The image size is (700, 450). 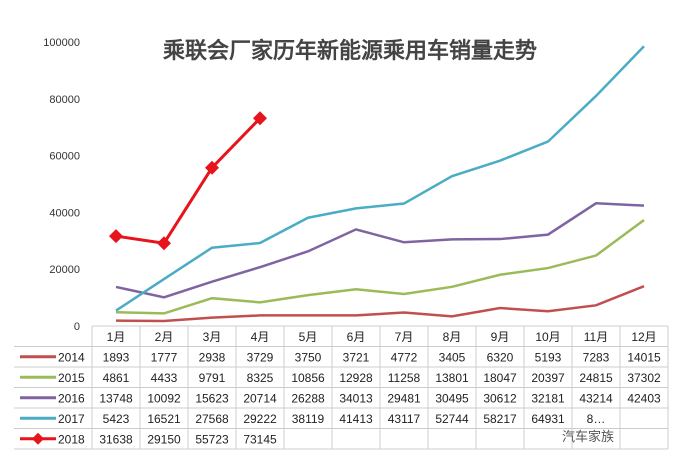 What do you see at coordinates (64, 157) in the screenshot?
I see `y-tick-label: 60000` at bounding box center [64, 157].